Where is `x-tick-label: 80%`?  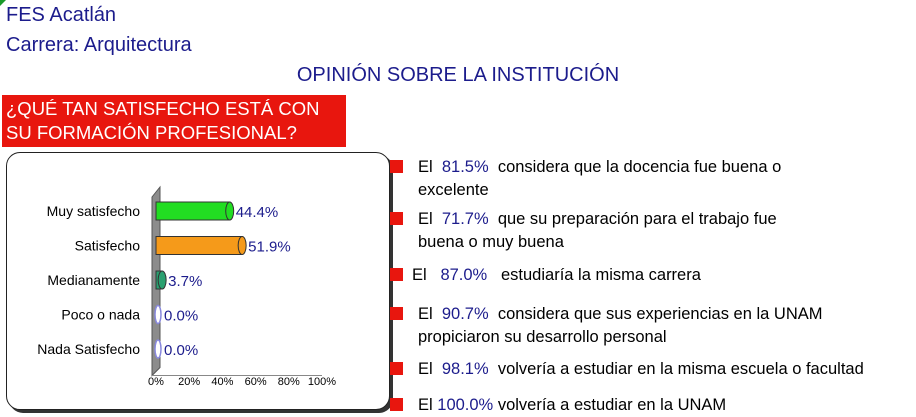
x-tick-label: 80% is located at coordinates (289, 382).